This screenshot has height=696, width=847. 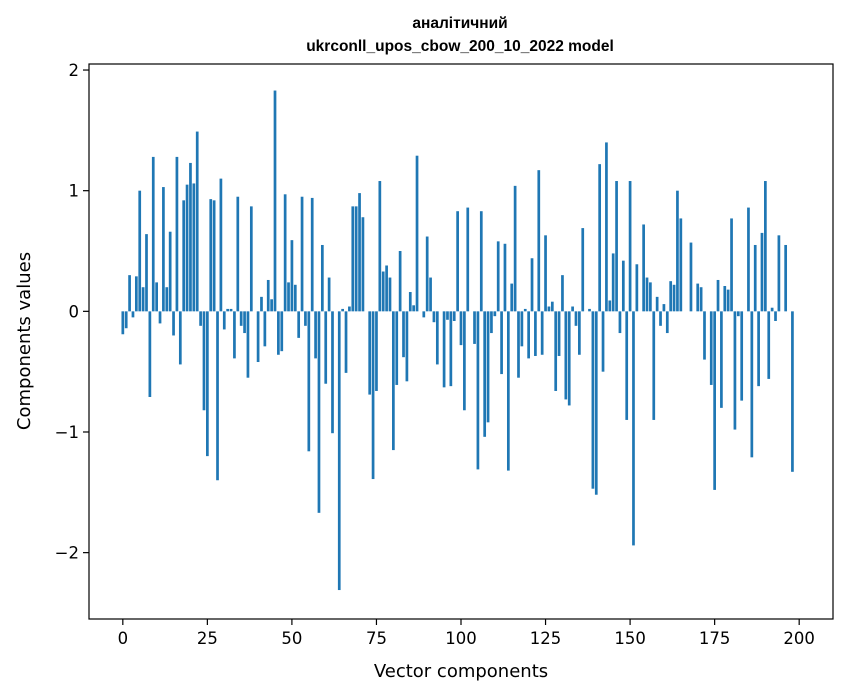 I want to click on x-tick-label-50: 50, so click(x=291, y=638).